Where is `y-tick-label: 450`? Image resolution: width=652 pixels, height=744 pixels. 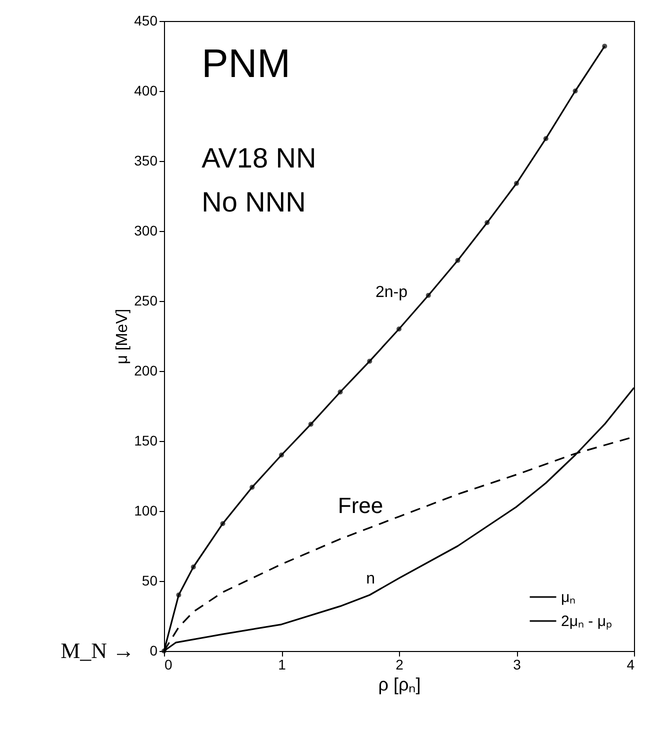 y-tick-label: 450 is located at coordinates (146, 20).